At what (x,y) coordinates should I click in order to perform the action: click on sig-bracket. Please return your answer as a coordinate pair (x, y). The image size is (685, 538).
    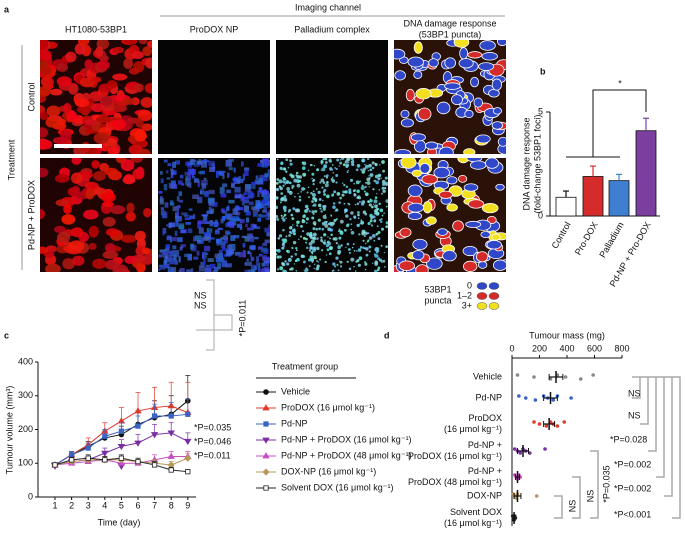
    Looking at the image, I should click on (668, 436).